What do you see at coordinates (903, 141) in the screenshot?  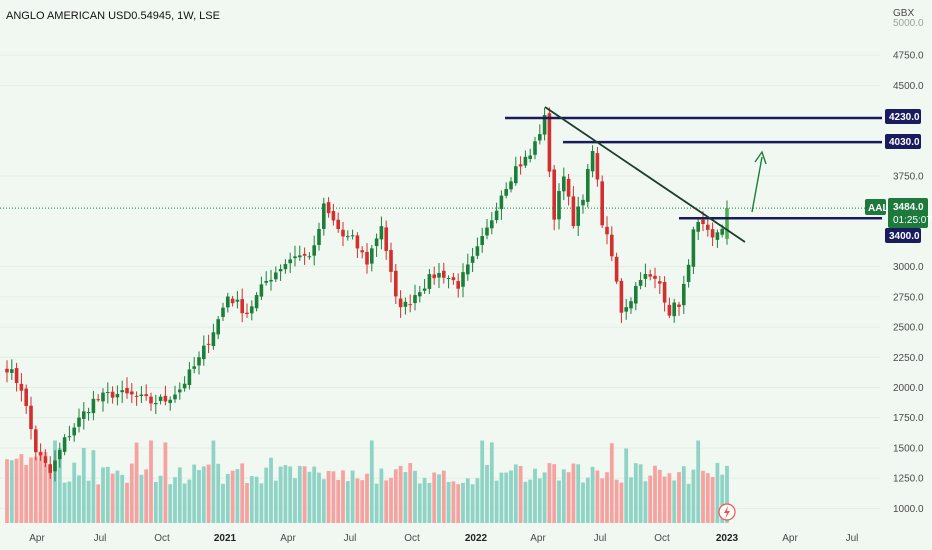 I see `level-label-4030: 4030.0` at bounding box center [903, 141].